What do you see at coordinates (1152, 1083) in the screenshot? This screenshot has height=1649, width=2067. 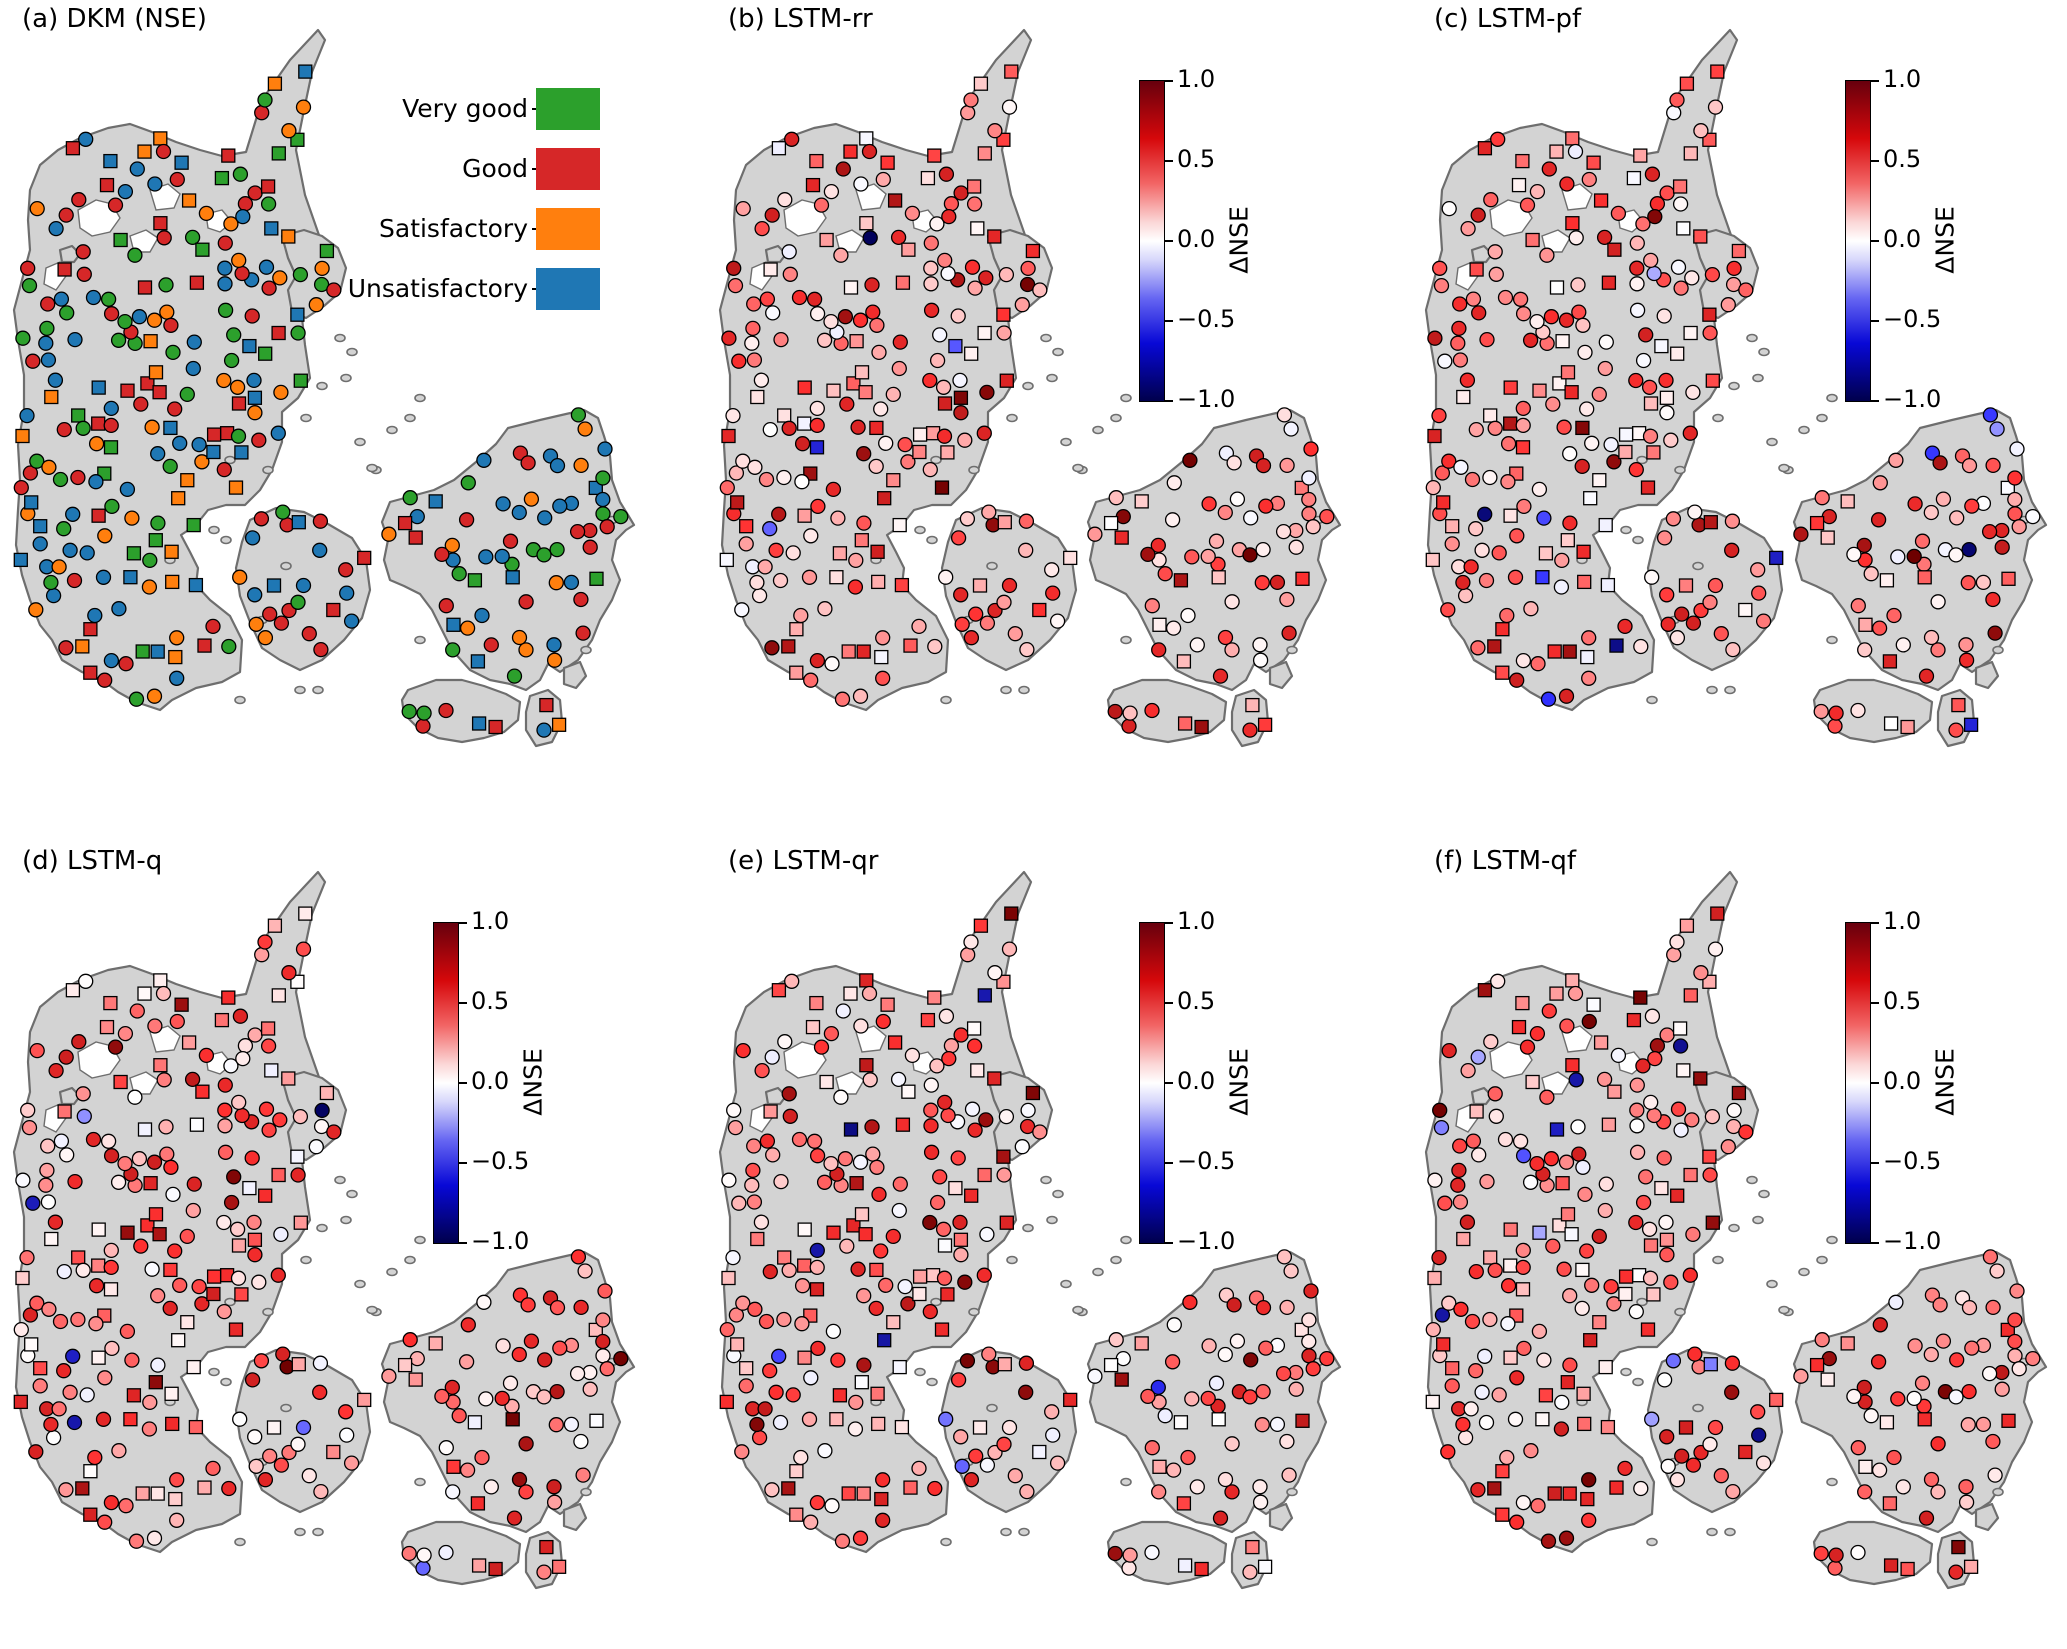 I see `colorbar-gradient` at bounding box center [1152, 1083].